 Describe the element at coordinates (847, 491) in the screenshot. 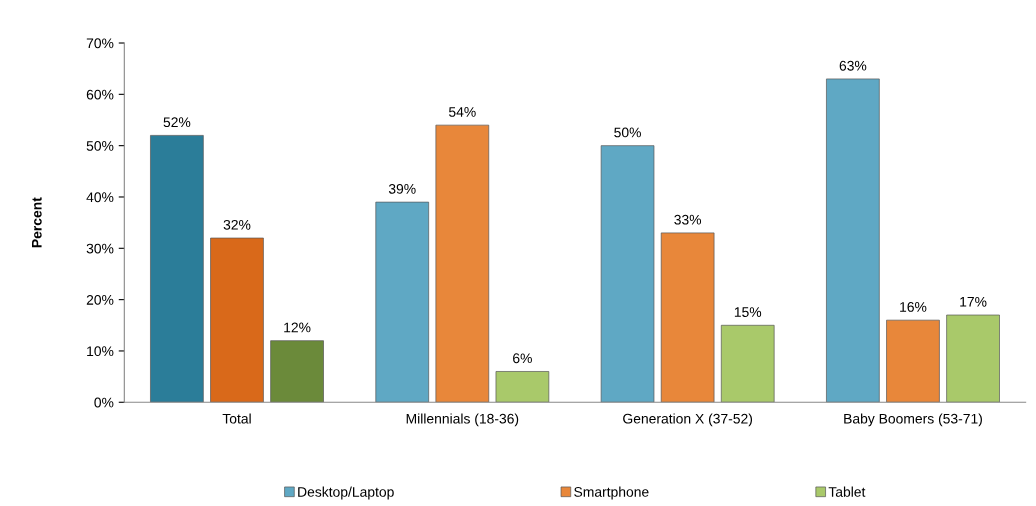

I see `legend-label: Tablet` at that location.